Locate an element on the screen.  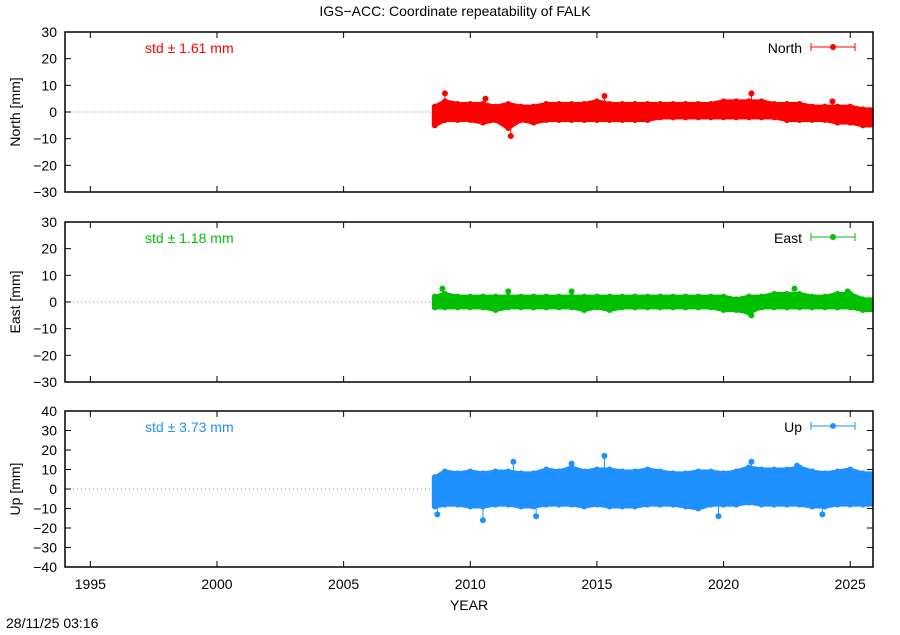
std-annotation: std ± 1.61 mm is located at coordinates (189, 48).